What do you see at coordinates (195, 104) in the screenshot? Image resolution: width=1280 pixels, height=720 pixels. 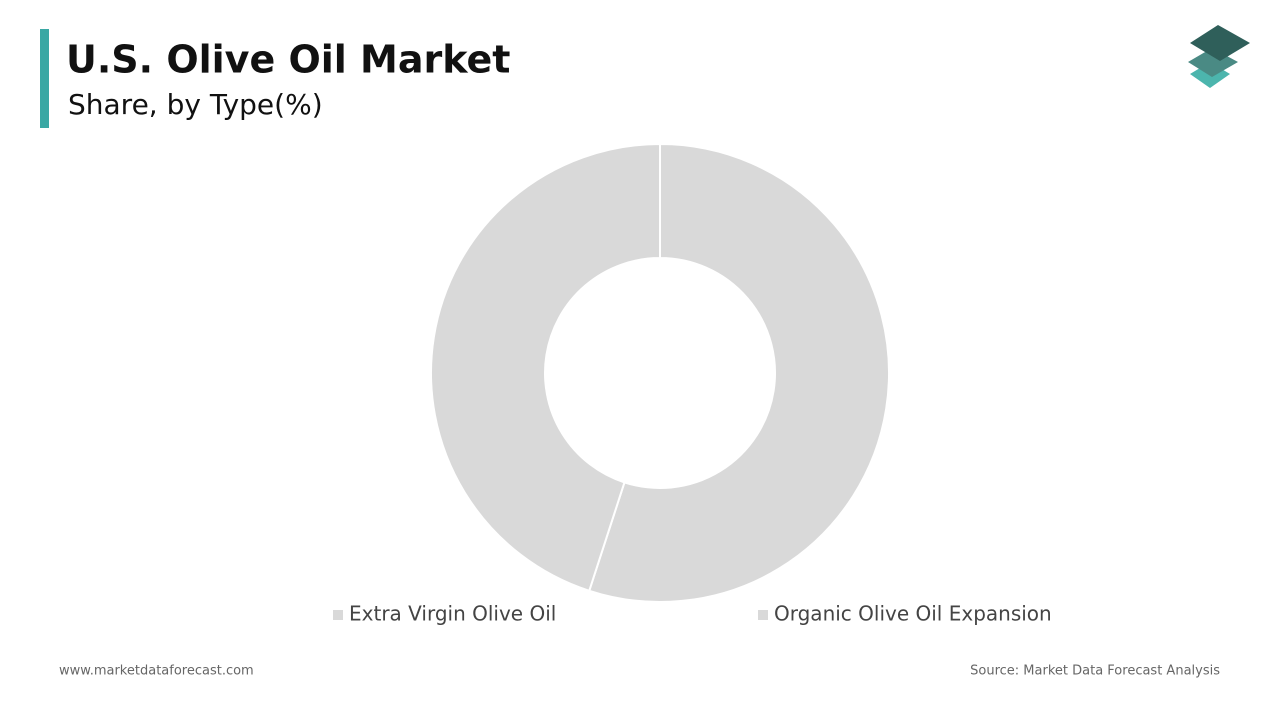 I see `chart-subtitle: Share, by Type(%)` at bounding box center [195, 104].